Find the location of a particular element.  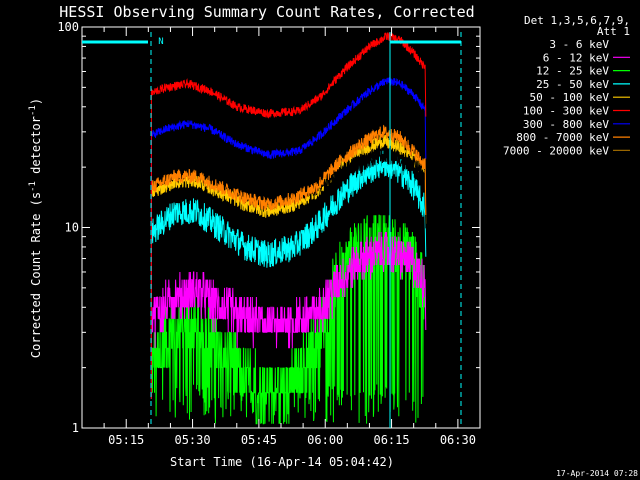

legend-header: Att 1 is located at coordinates (613, 31).